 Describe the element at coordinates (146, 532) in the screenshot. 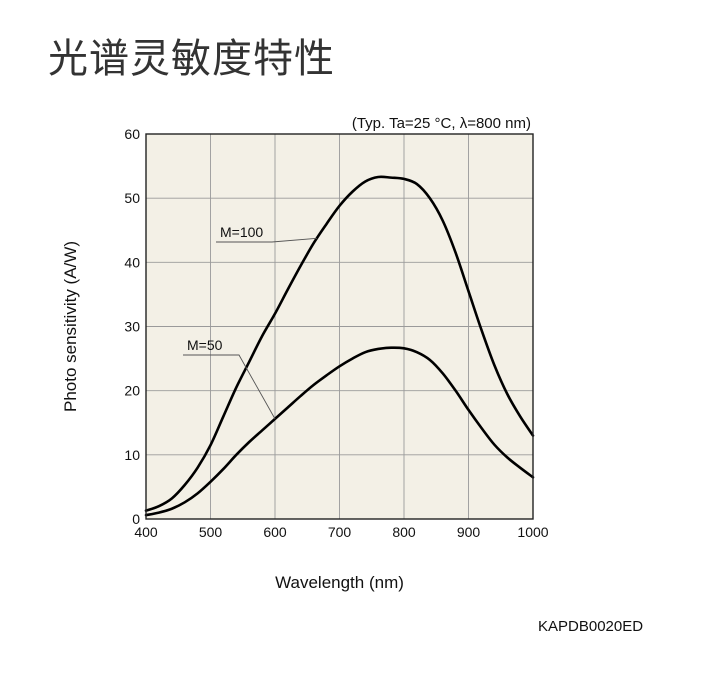

I see `x-tick-label-400: 400` at that location.